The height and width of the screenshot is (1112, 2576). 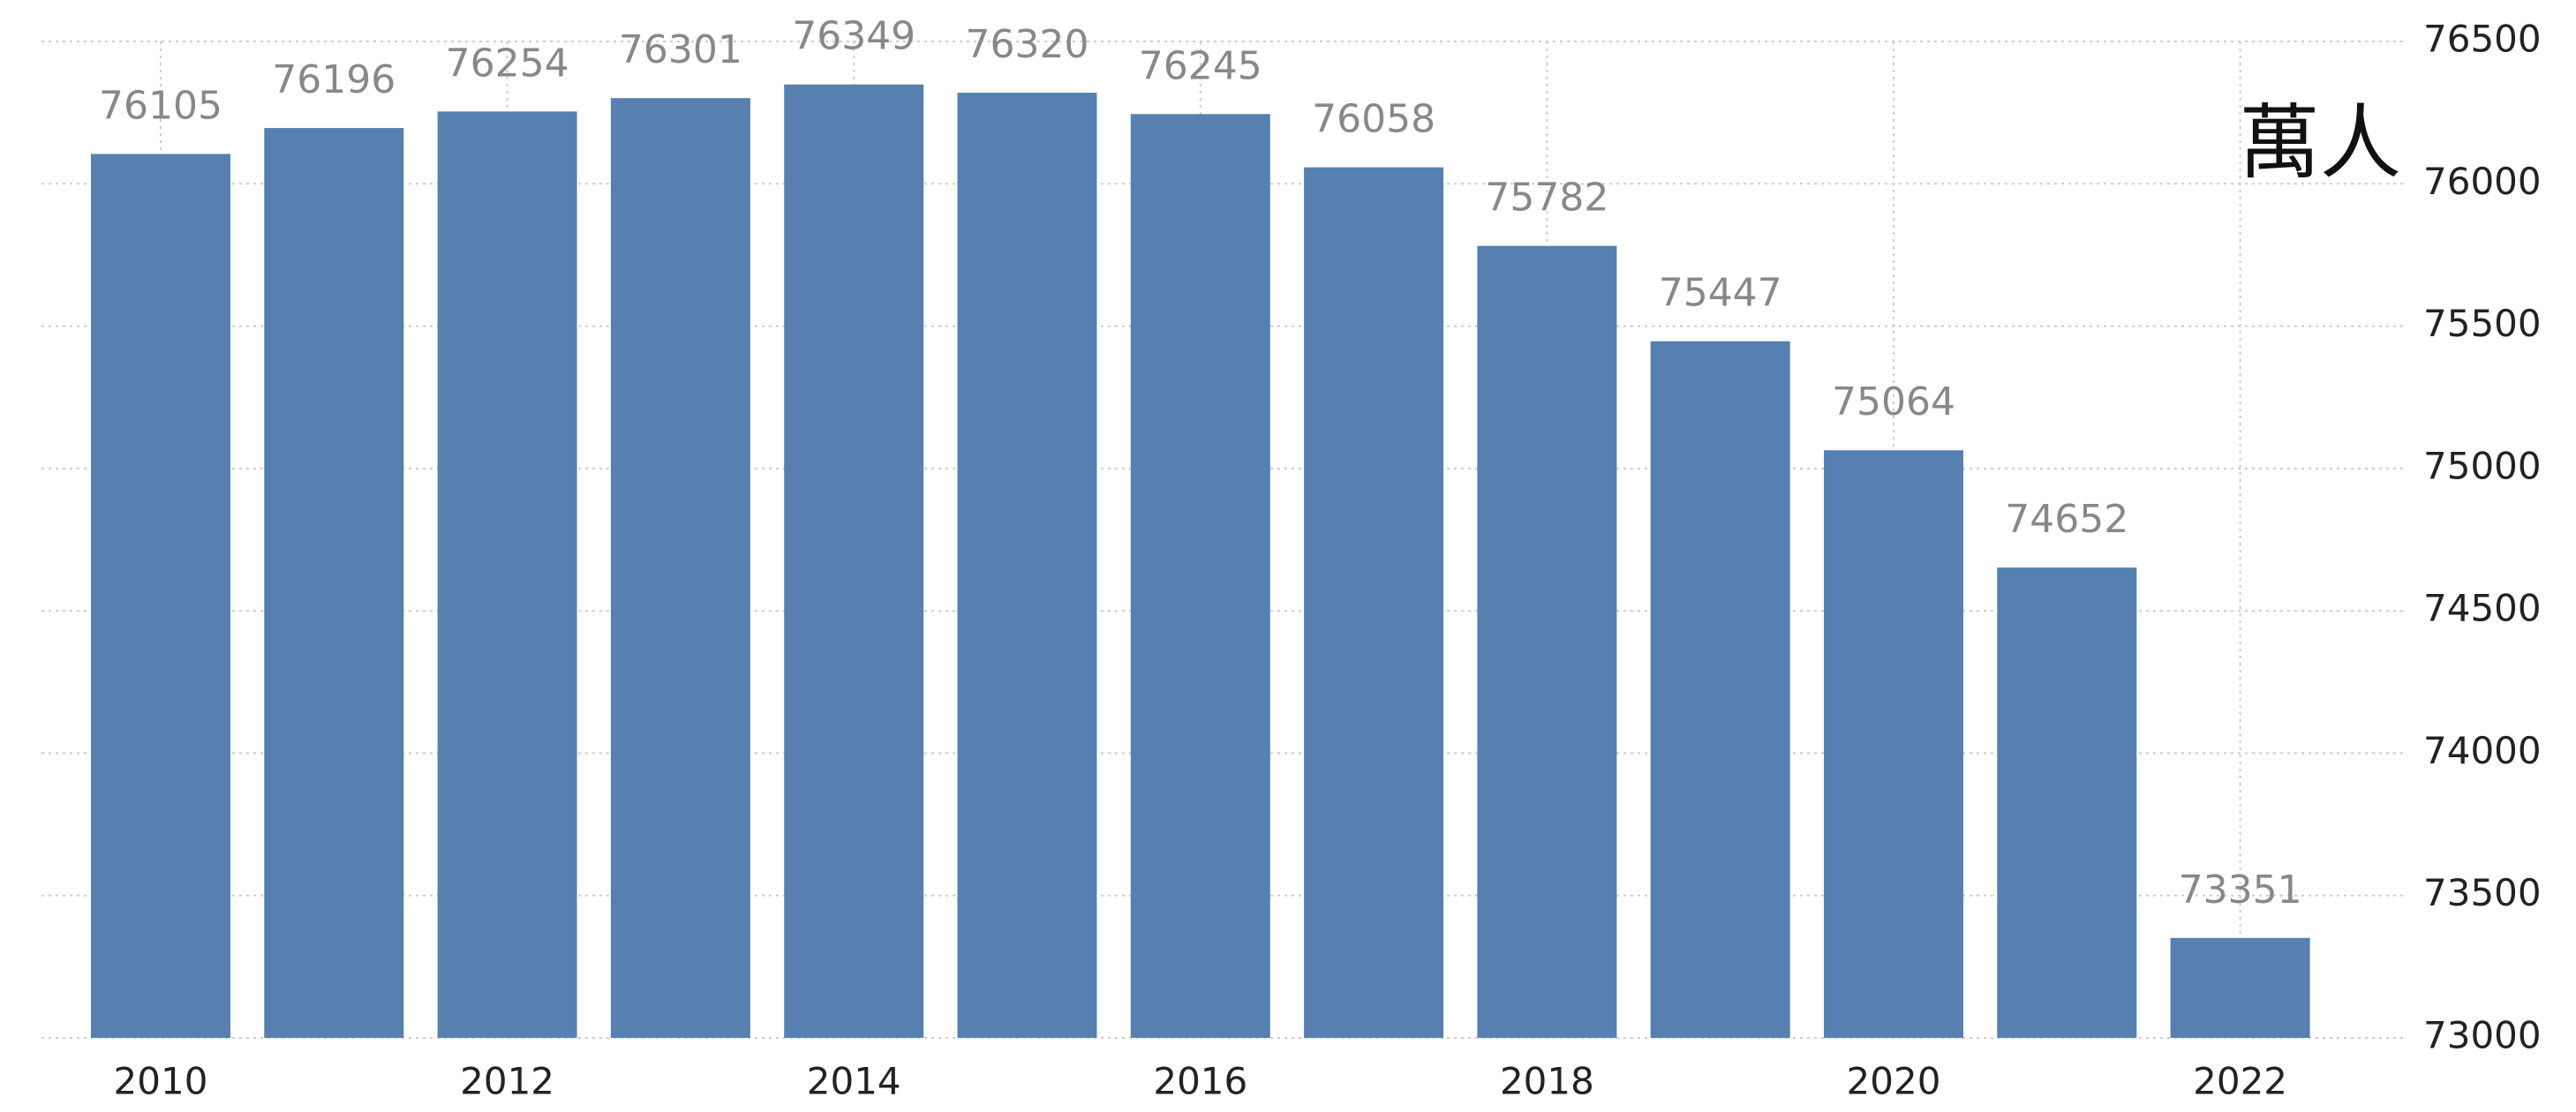 I want to click on x-tick-label: 2018, so click(x=1547, y=1081).